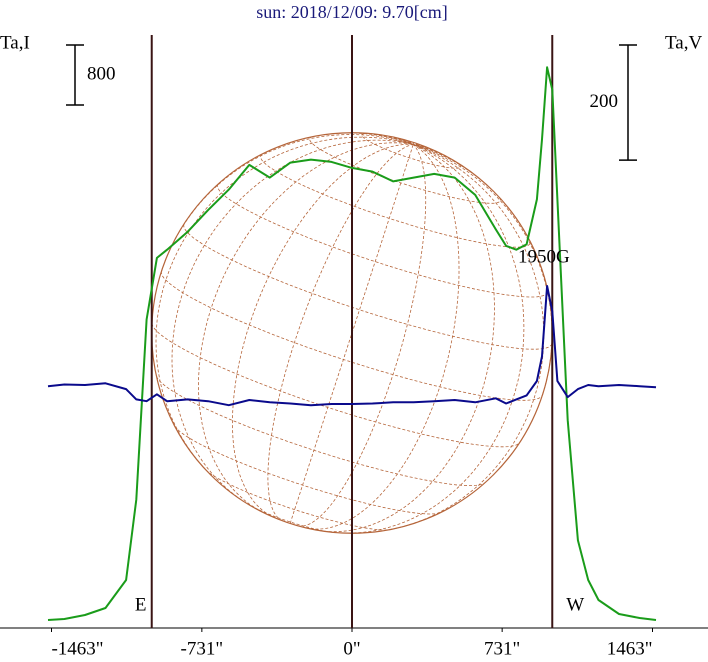 Image resolution: width=708 pixels, height=662 pixels. Describe the element at coordinates (202, 648) in the screenshot. I see `x-tick-label: -731"` at that location.